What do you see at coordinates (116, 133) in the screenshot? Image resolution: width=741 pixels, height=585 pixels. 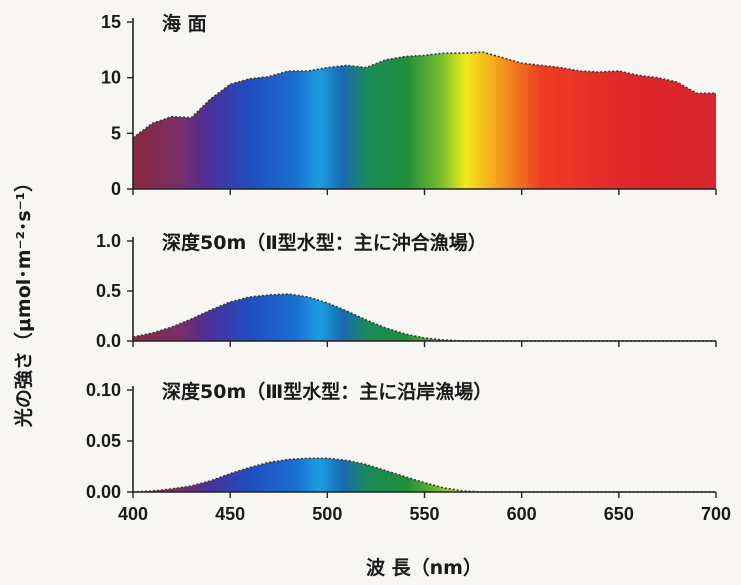 I see `y-tick-label: 5` at bounding box center [116, 133].